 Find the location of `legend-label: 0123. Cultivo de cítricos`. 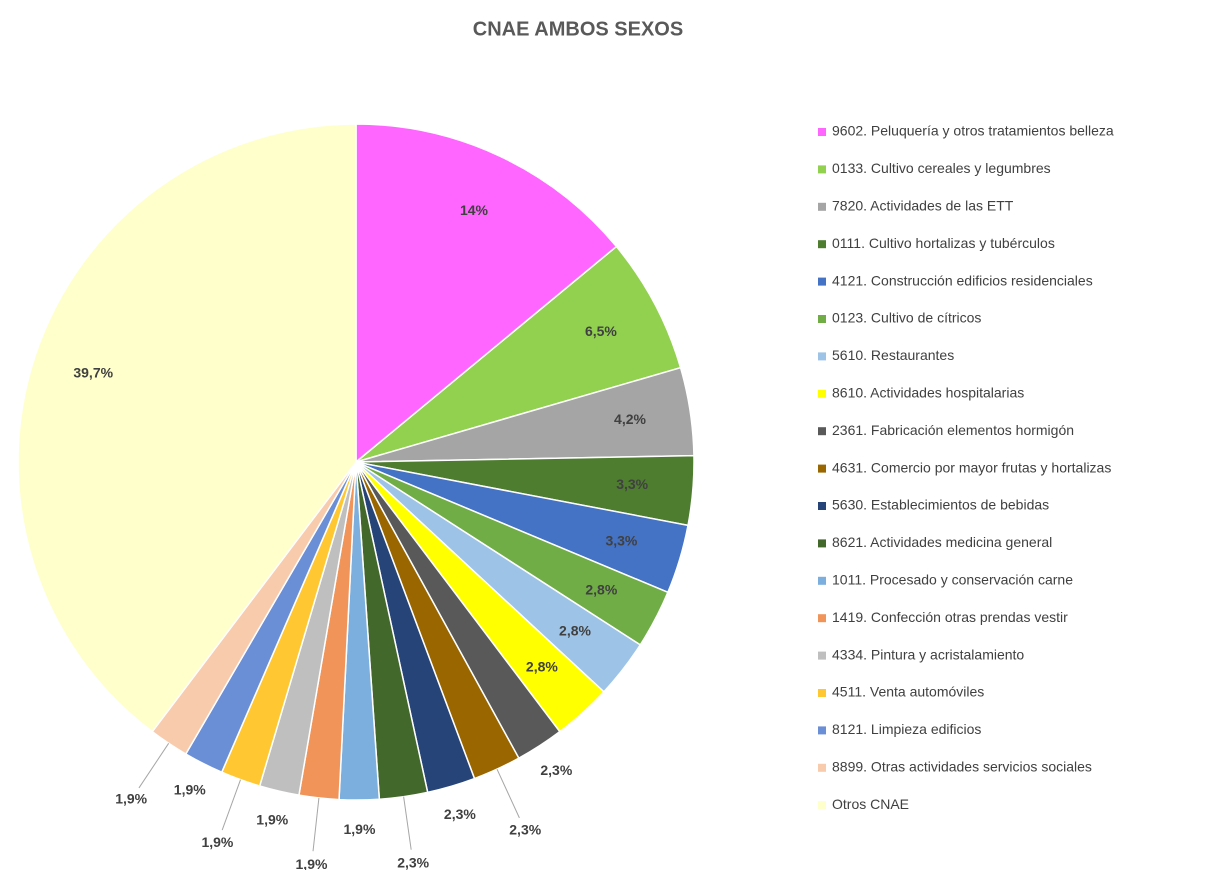

legend-label: 0123. Cultivo de cítricos is located at coordinates (906, 318).